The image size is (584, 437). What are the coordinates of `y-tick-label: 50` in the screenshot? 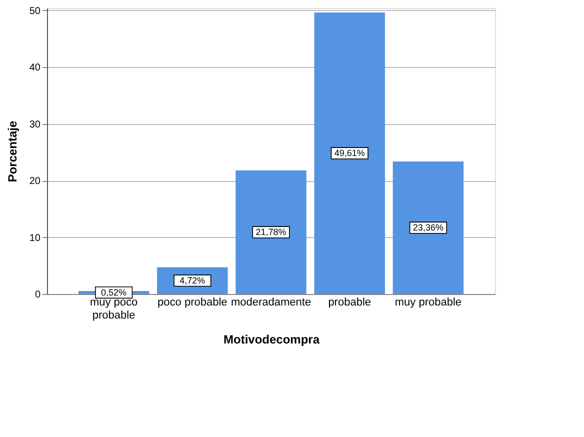 It's located at (35, 11).